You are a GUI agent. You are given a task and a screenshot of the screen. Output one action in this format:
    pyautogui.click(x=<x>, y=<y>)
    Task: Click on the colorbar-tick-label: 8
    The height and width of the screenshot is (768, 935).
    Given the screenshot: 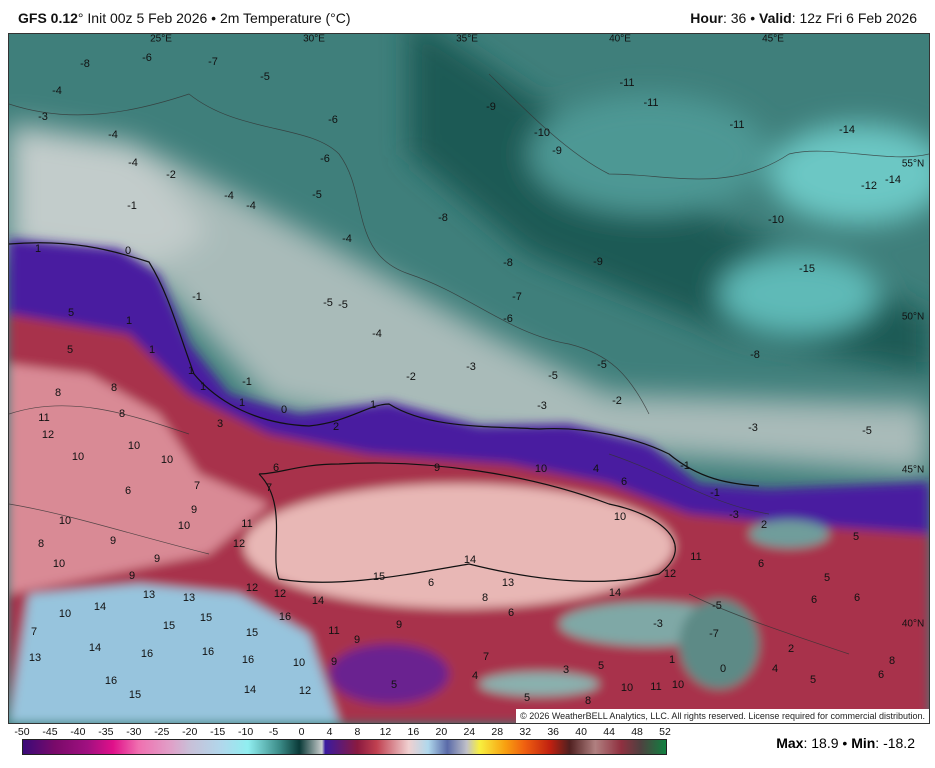 What is the action you would take?
    pyautogui.click(x=357, y=732)
    